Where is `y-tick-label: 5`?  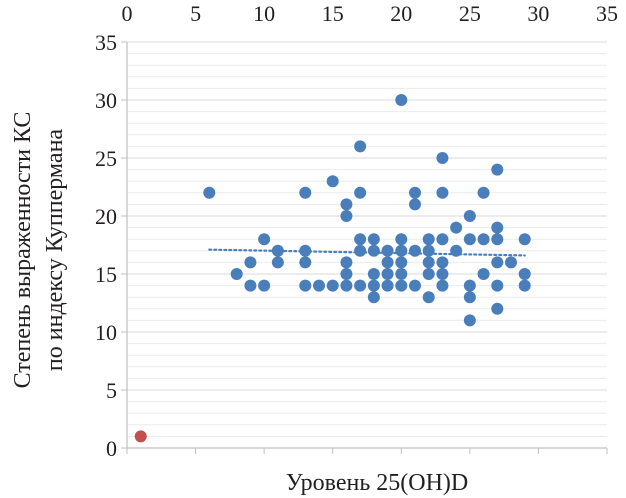
y-tick-label: 5 is located at coordinates (111, 390).